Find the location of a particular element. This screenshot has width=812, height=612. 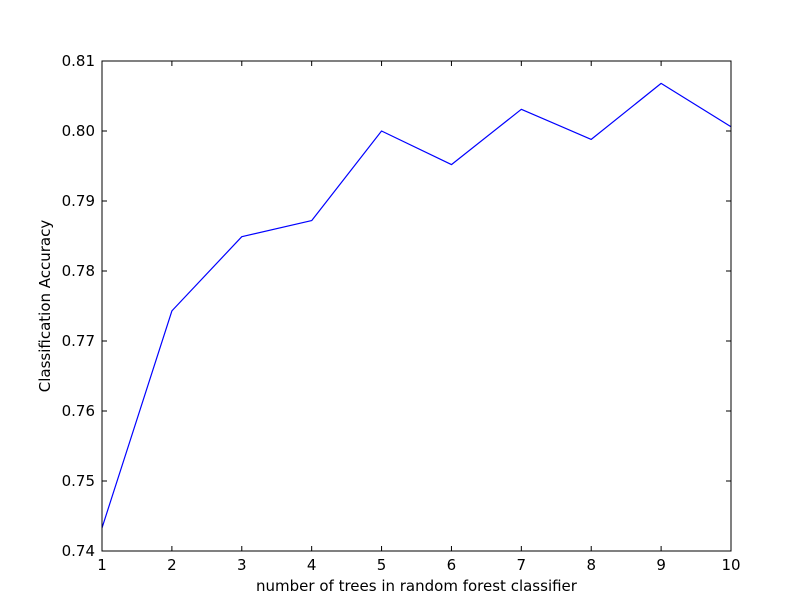

x-tick-label: 6 is located at coordinates (452, 565).